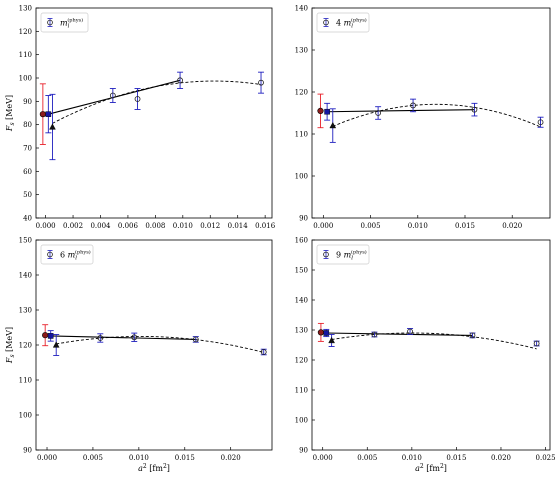 This screenshot has width=560, height=480. What do you see at coordinates (128, 226) in the screenshot?
I see `x-tick-label: 0.006` at bounding box center [128, 226].